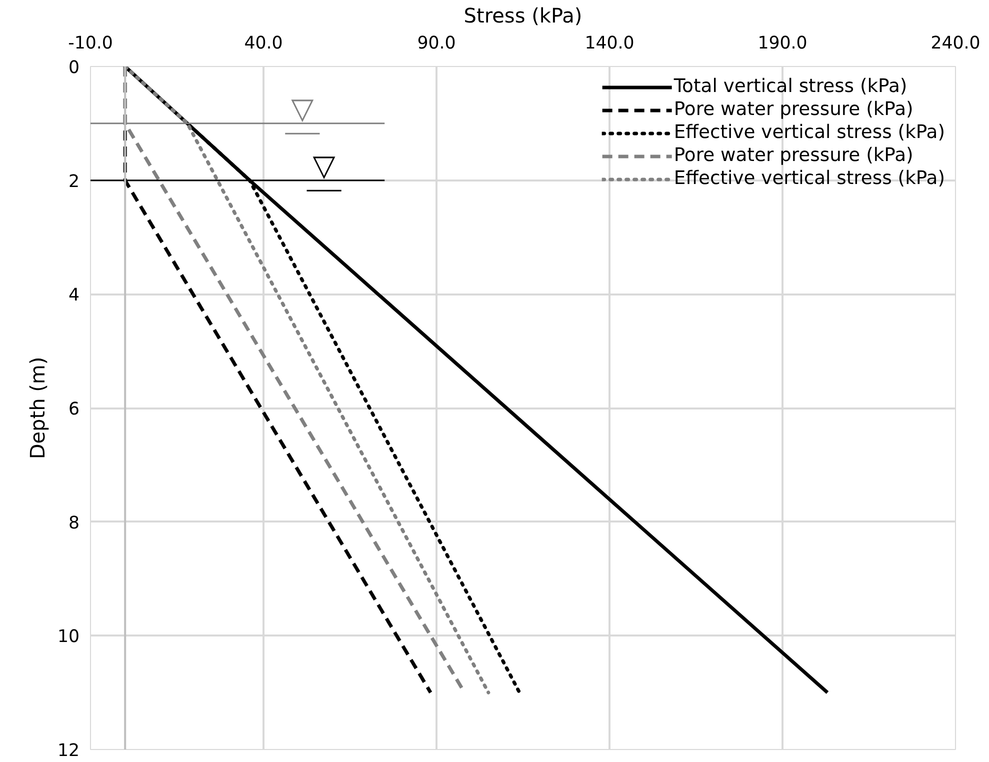 The height and width of the screenshot is (762, 989). I want to click on legend-label: Total vertical stress (kPa), so click(791, 86).